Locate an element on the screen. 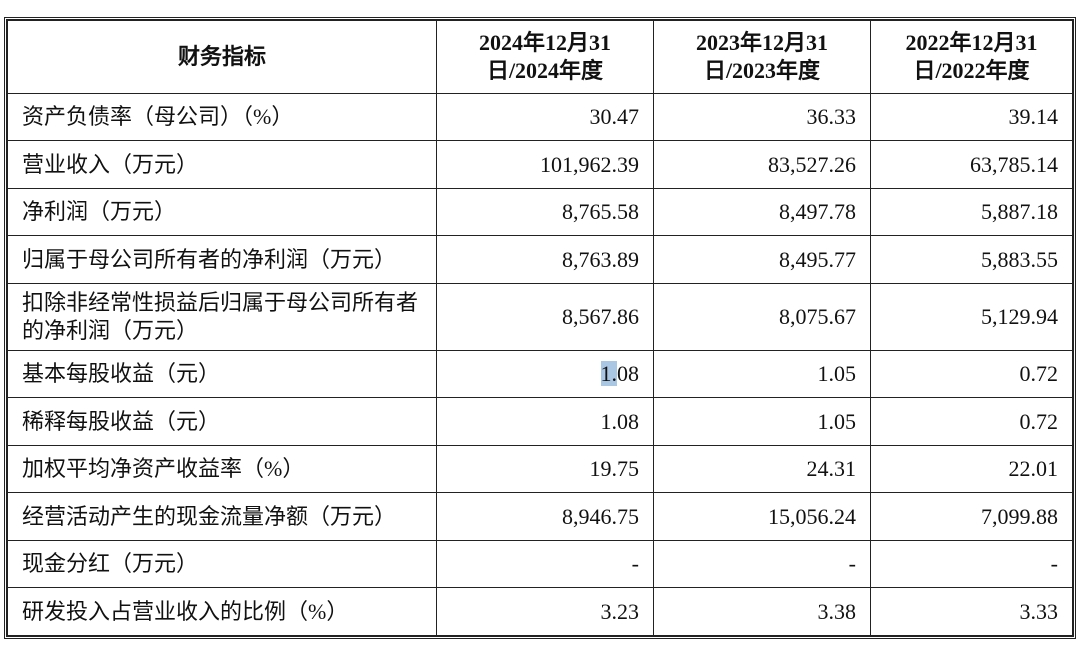 The height and width of the screenshot is (647, 1080). cell-2022: 5,129.94 is located at coordinates (971, 316).